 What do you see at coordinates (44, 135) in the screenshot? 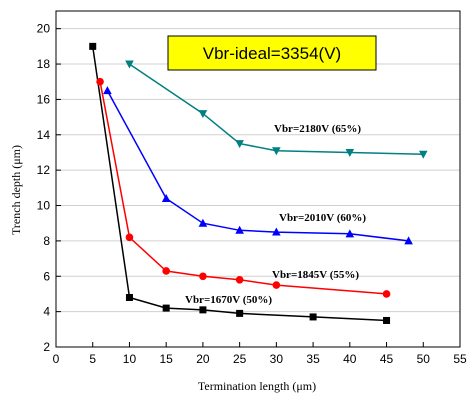
I see `y-tick-label: 14` at bounding box center [44, 135].